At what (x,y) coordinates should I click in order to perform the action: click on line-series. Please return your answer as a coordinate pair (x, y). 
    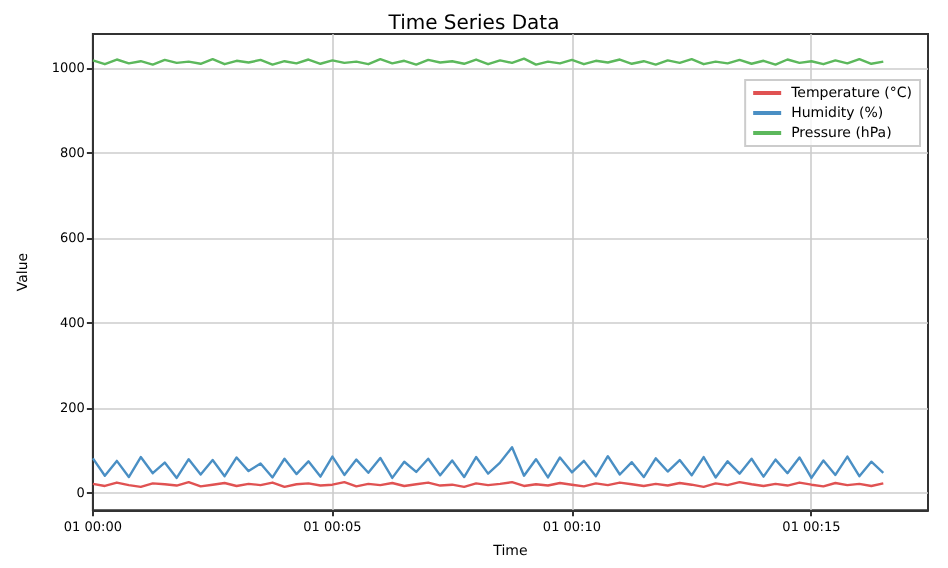
    Looking at the image, I should click on (488, 463).